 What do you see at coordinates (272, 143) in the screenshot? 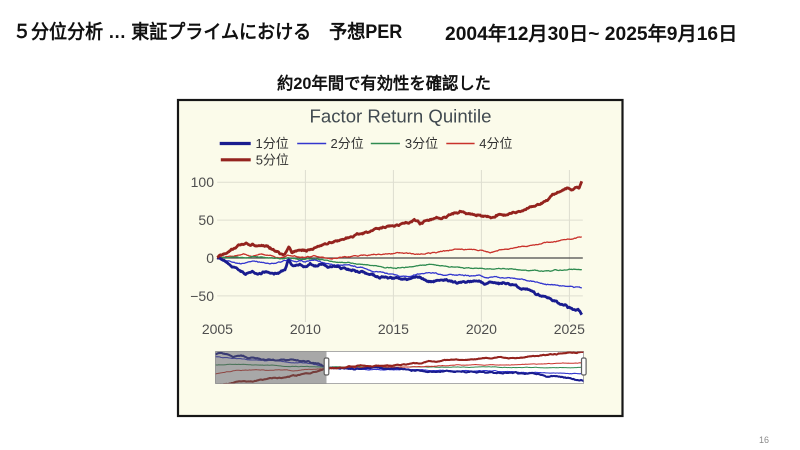
I see `svg-text: 1分位` at bounding box center [272, 143].